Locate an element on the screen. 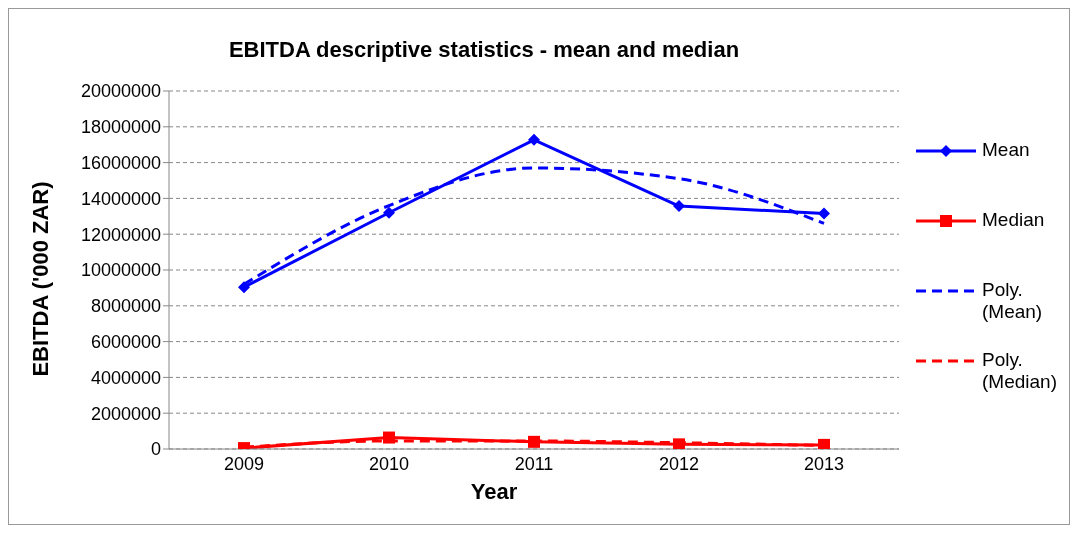 The image size is (1088, 537). y-tick-label: 0 is located at coordinates (155, 449).